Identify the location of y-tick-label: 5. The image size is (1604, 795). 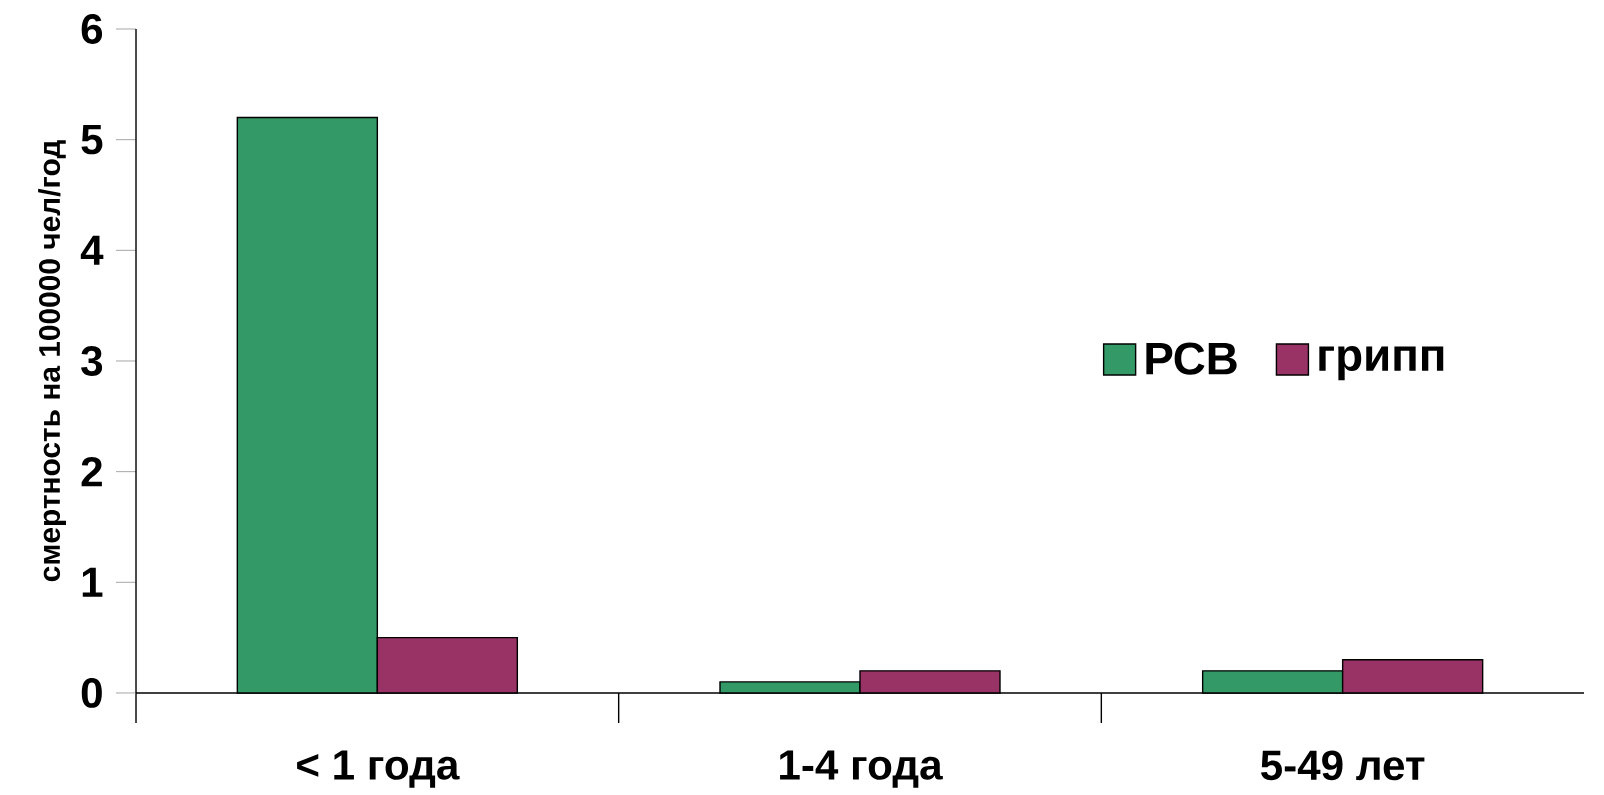
(92, 139).